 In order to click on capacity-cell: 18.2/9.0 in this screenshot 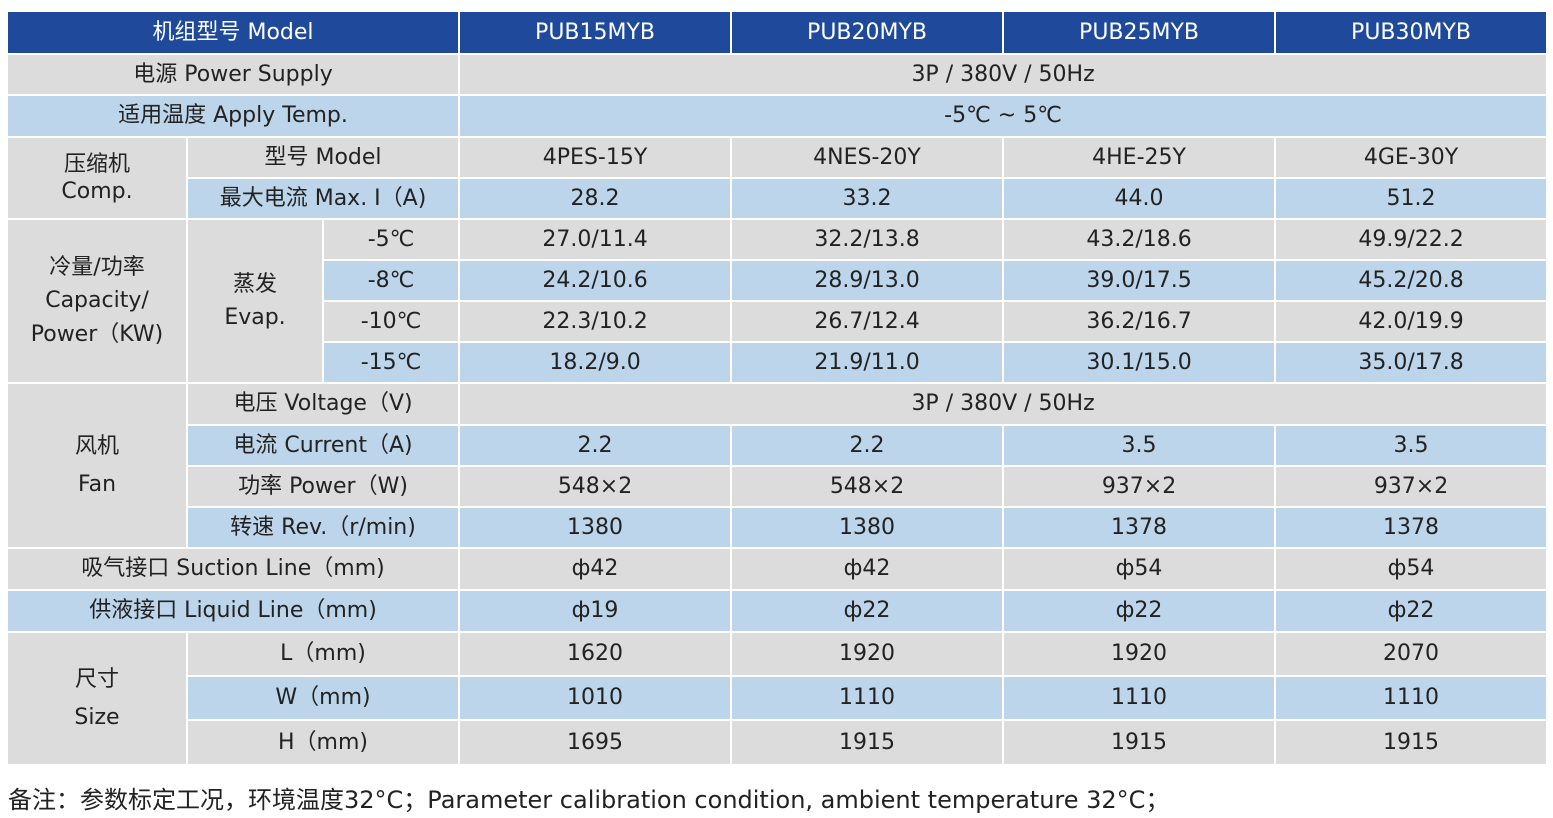, I will do `click(595, 362)`.